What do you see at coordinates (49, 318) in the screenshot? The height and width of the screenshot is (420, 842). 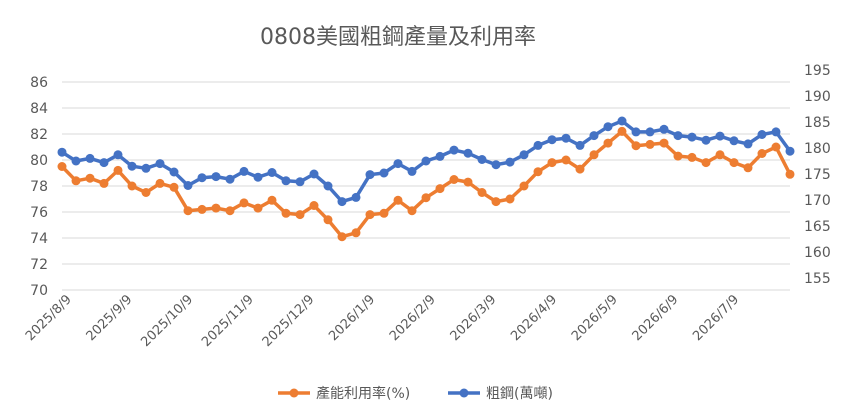 I see `x-tick-label: 2025/8/9` at bounding box center [49, 318].